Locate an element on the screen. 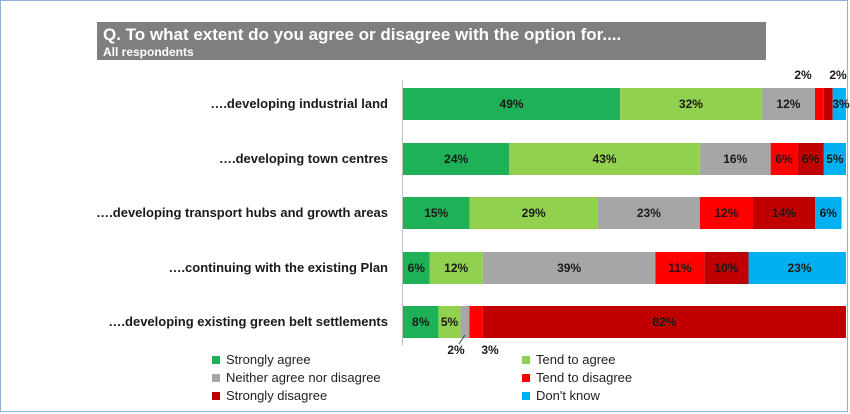 The image size is (850, 414). label-leader-line is located at coordinates (462, 339).